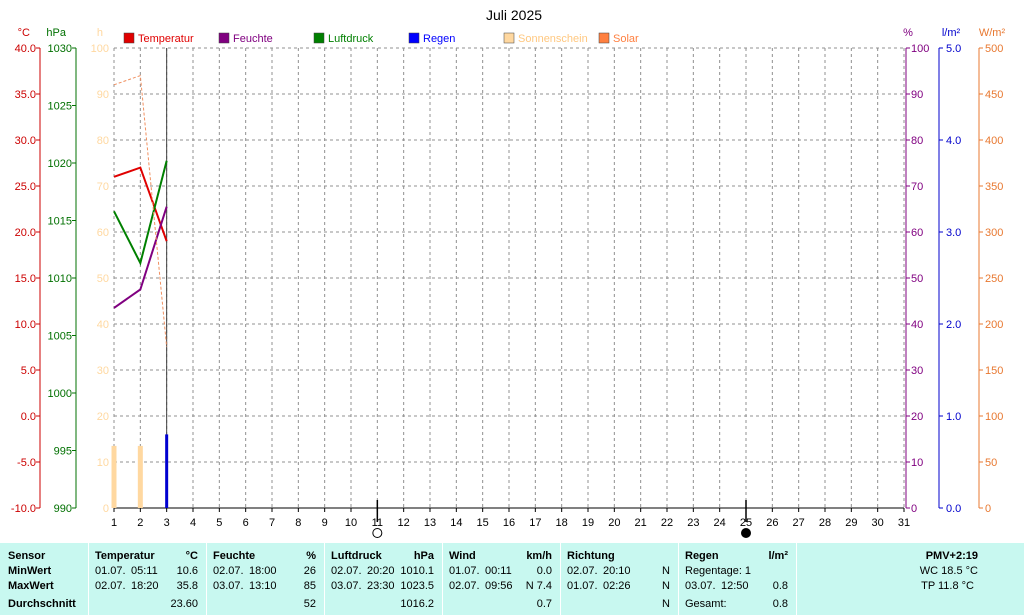 Image resolution: width=1024 pixels, height=615 pixels. Describe the element at coordinates (191, 556) in the screenshot. I see `temperature-unit: °C` at that location.